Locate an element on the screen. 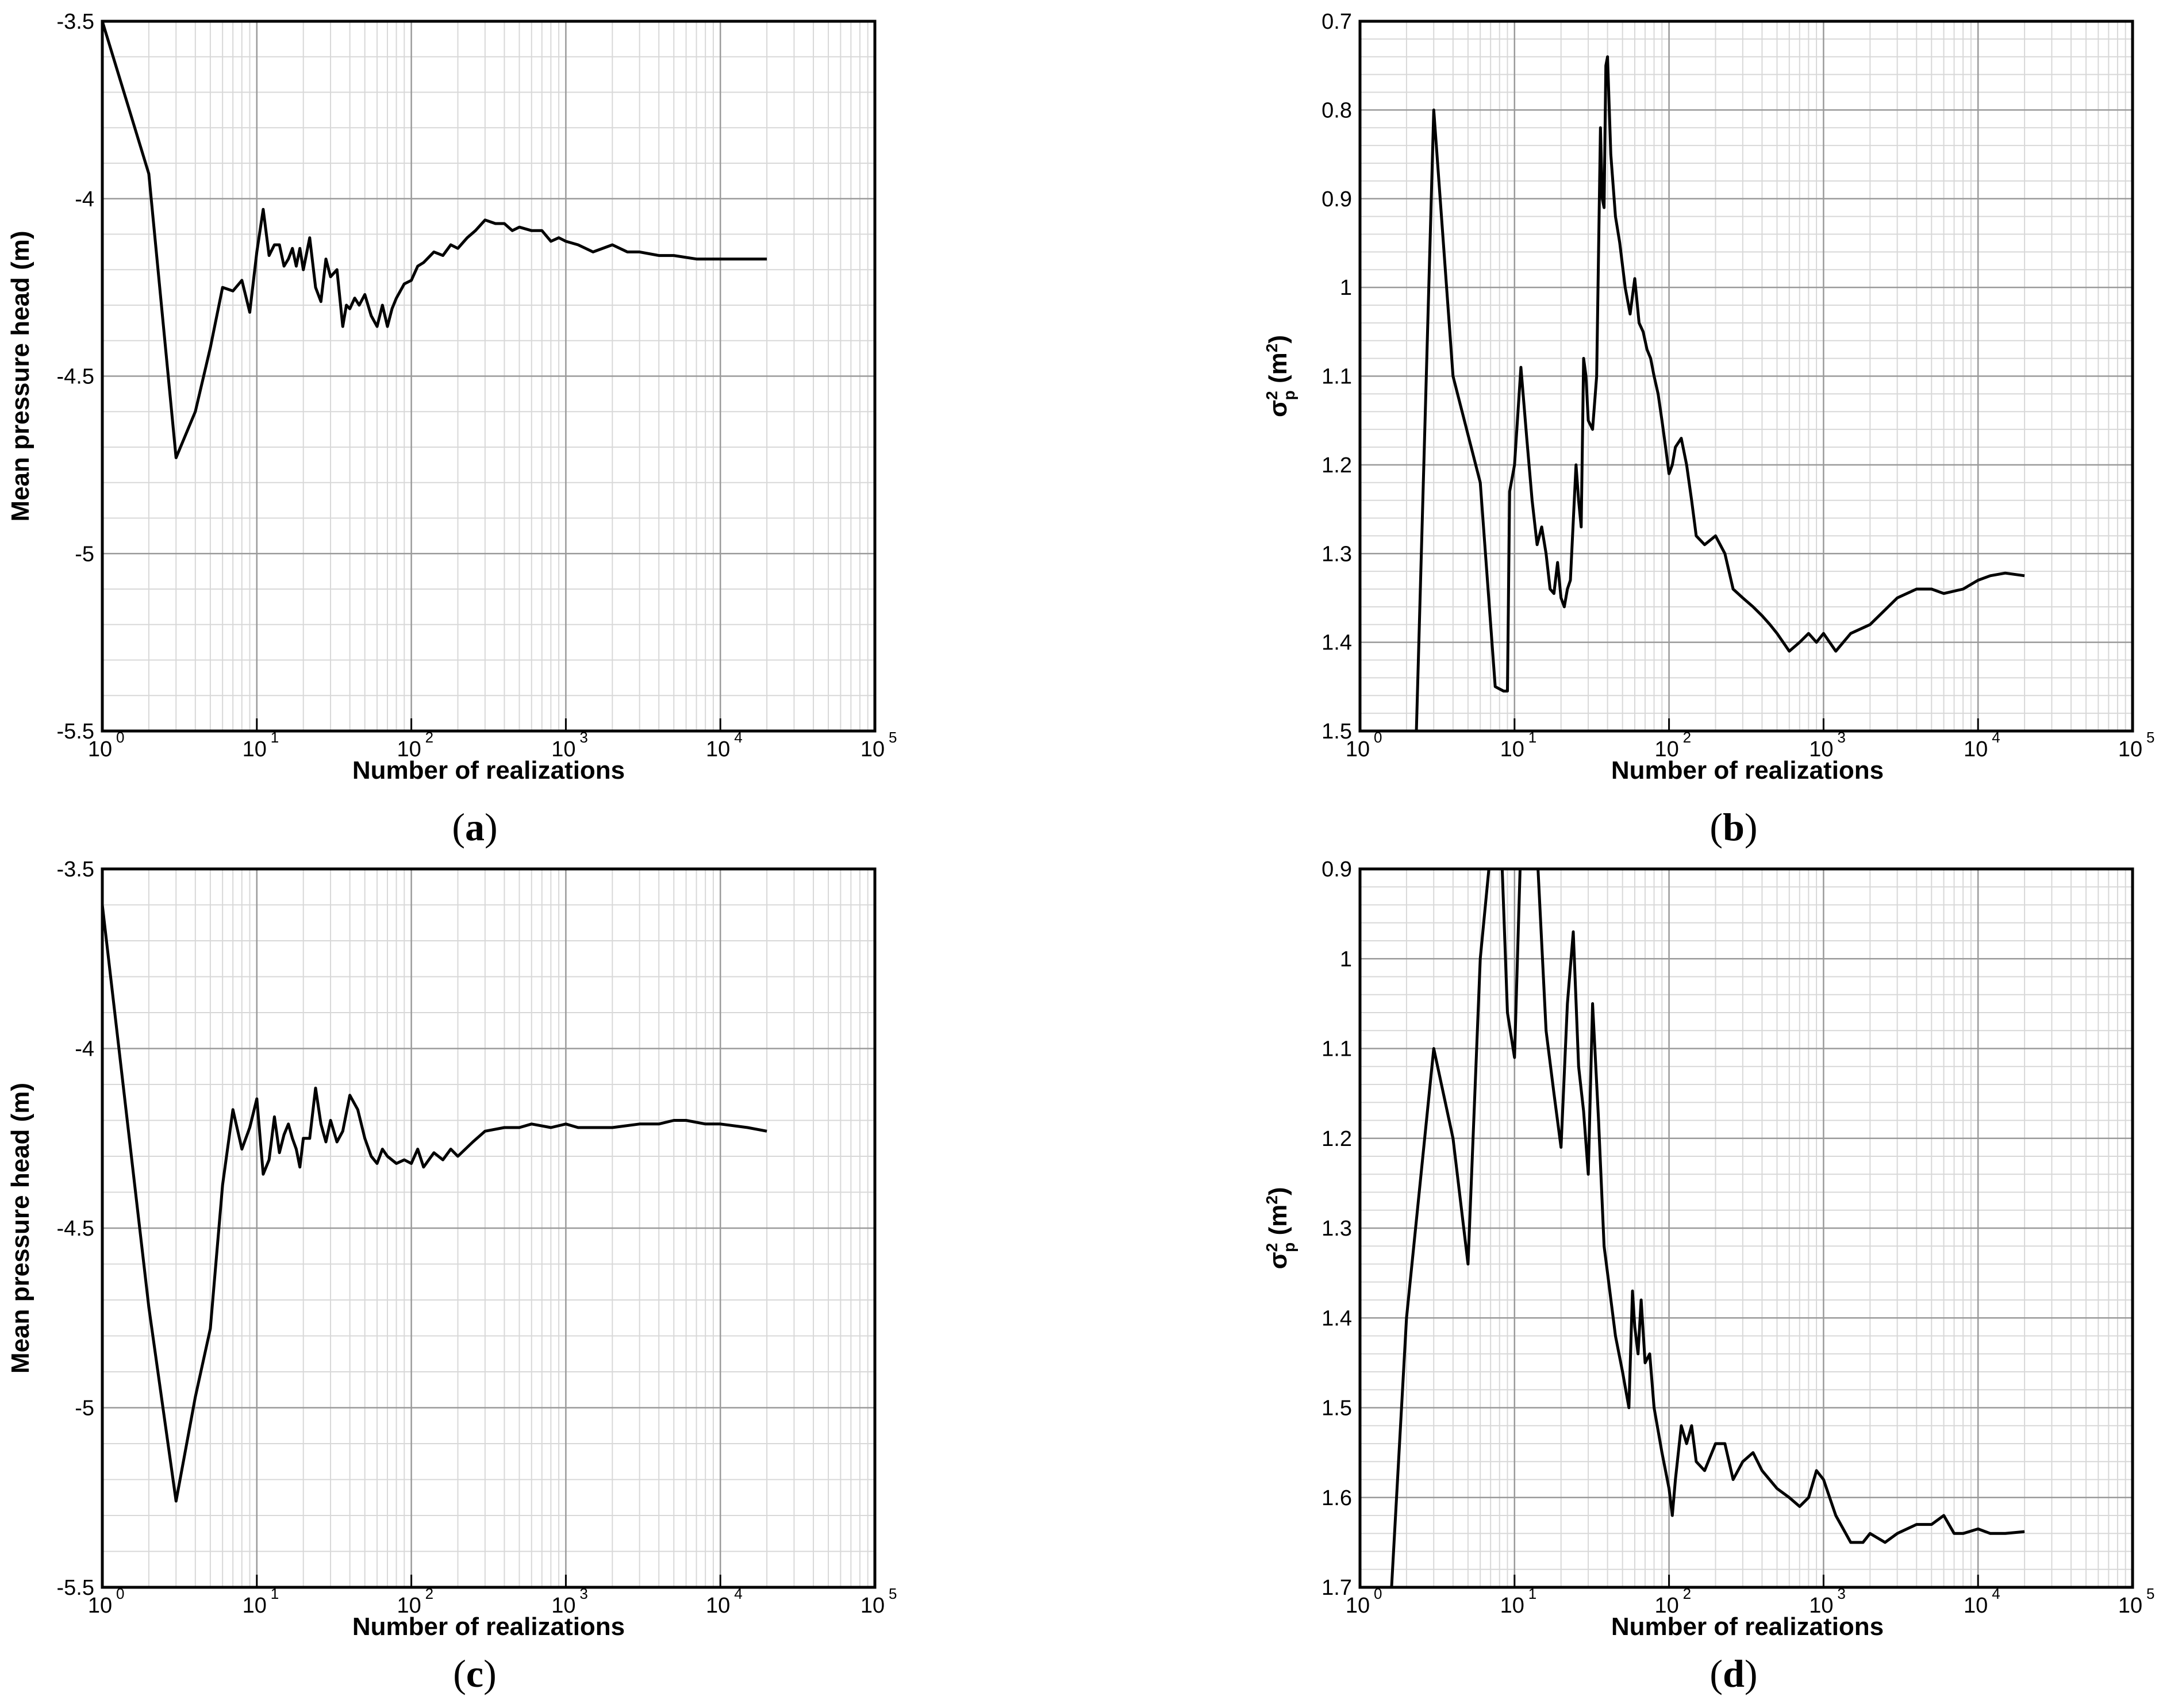 The height and width of the screenshot is (1708, 2159). panel-label: (c) is located at coordinates (475, 1673).